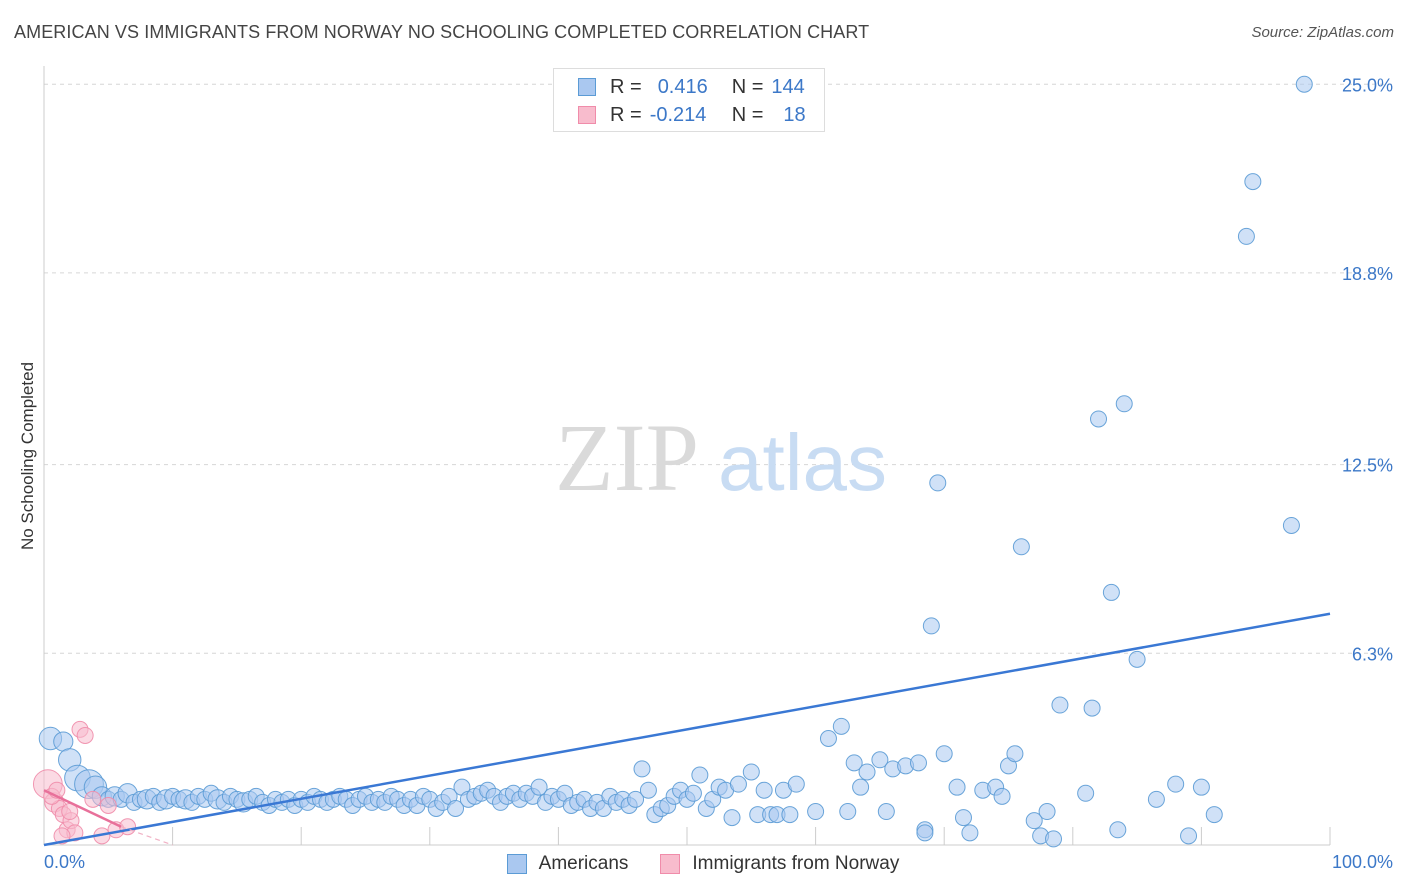  What do you see at coordinates (747, 114) in the screenshot?
I see `norway-n-label: N =` at bounding box center [747, 114].